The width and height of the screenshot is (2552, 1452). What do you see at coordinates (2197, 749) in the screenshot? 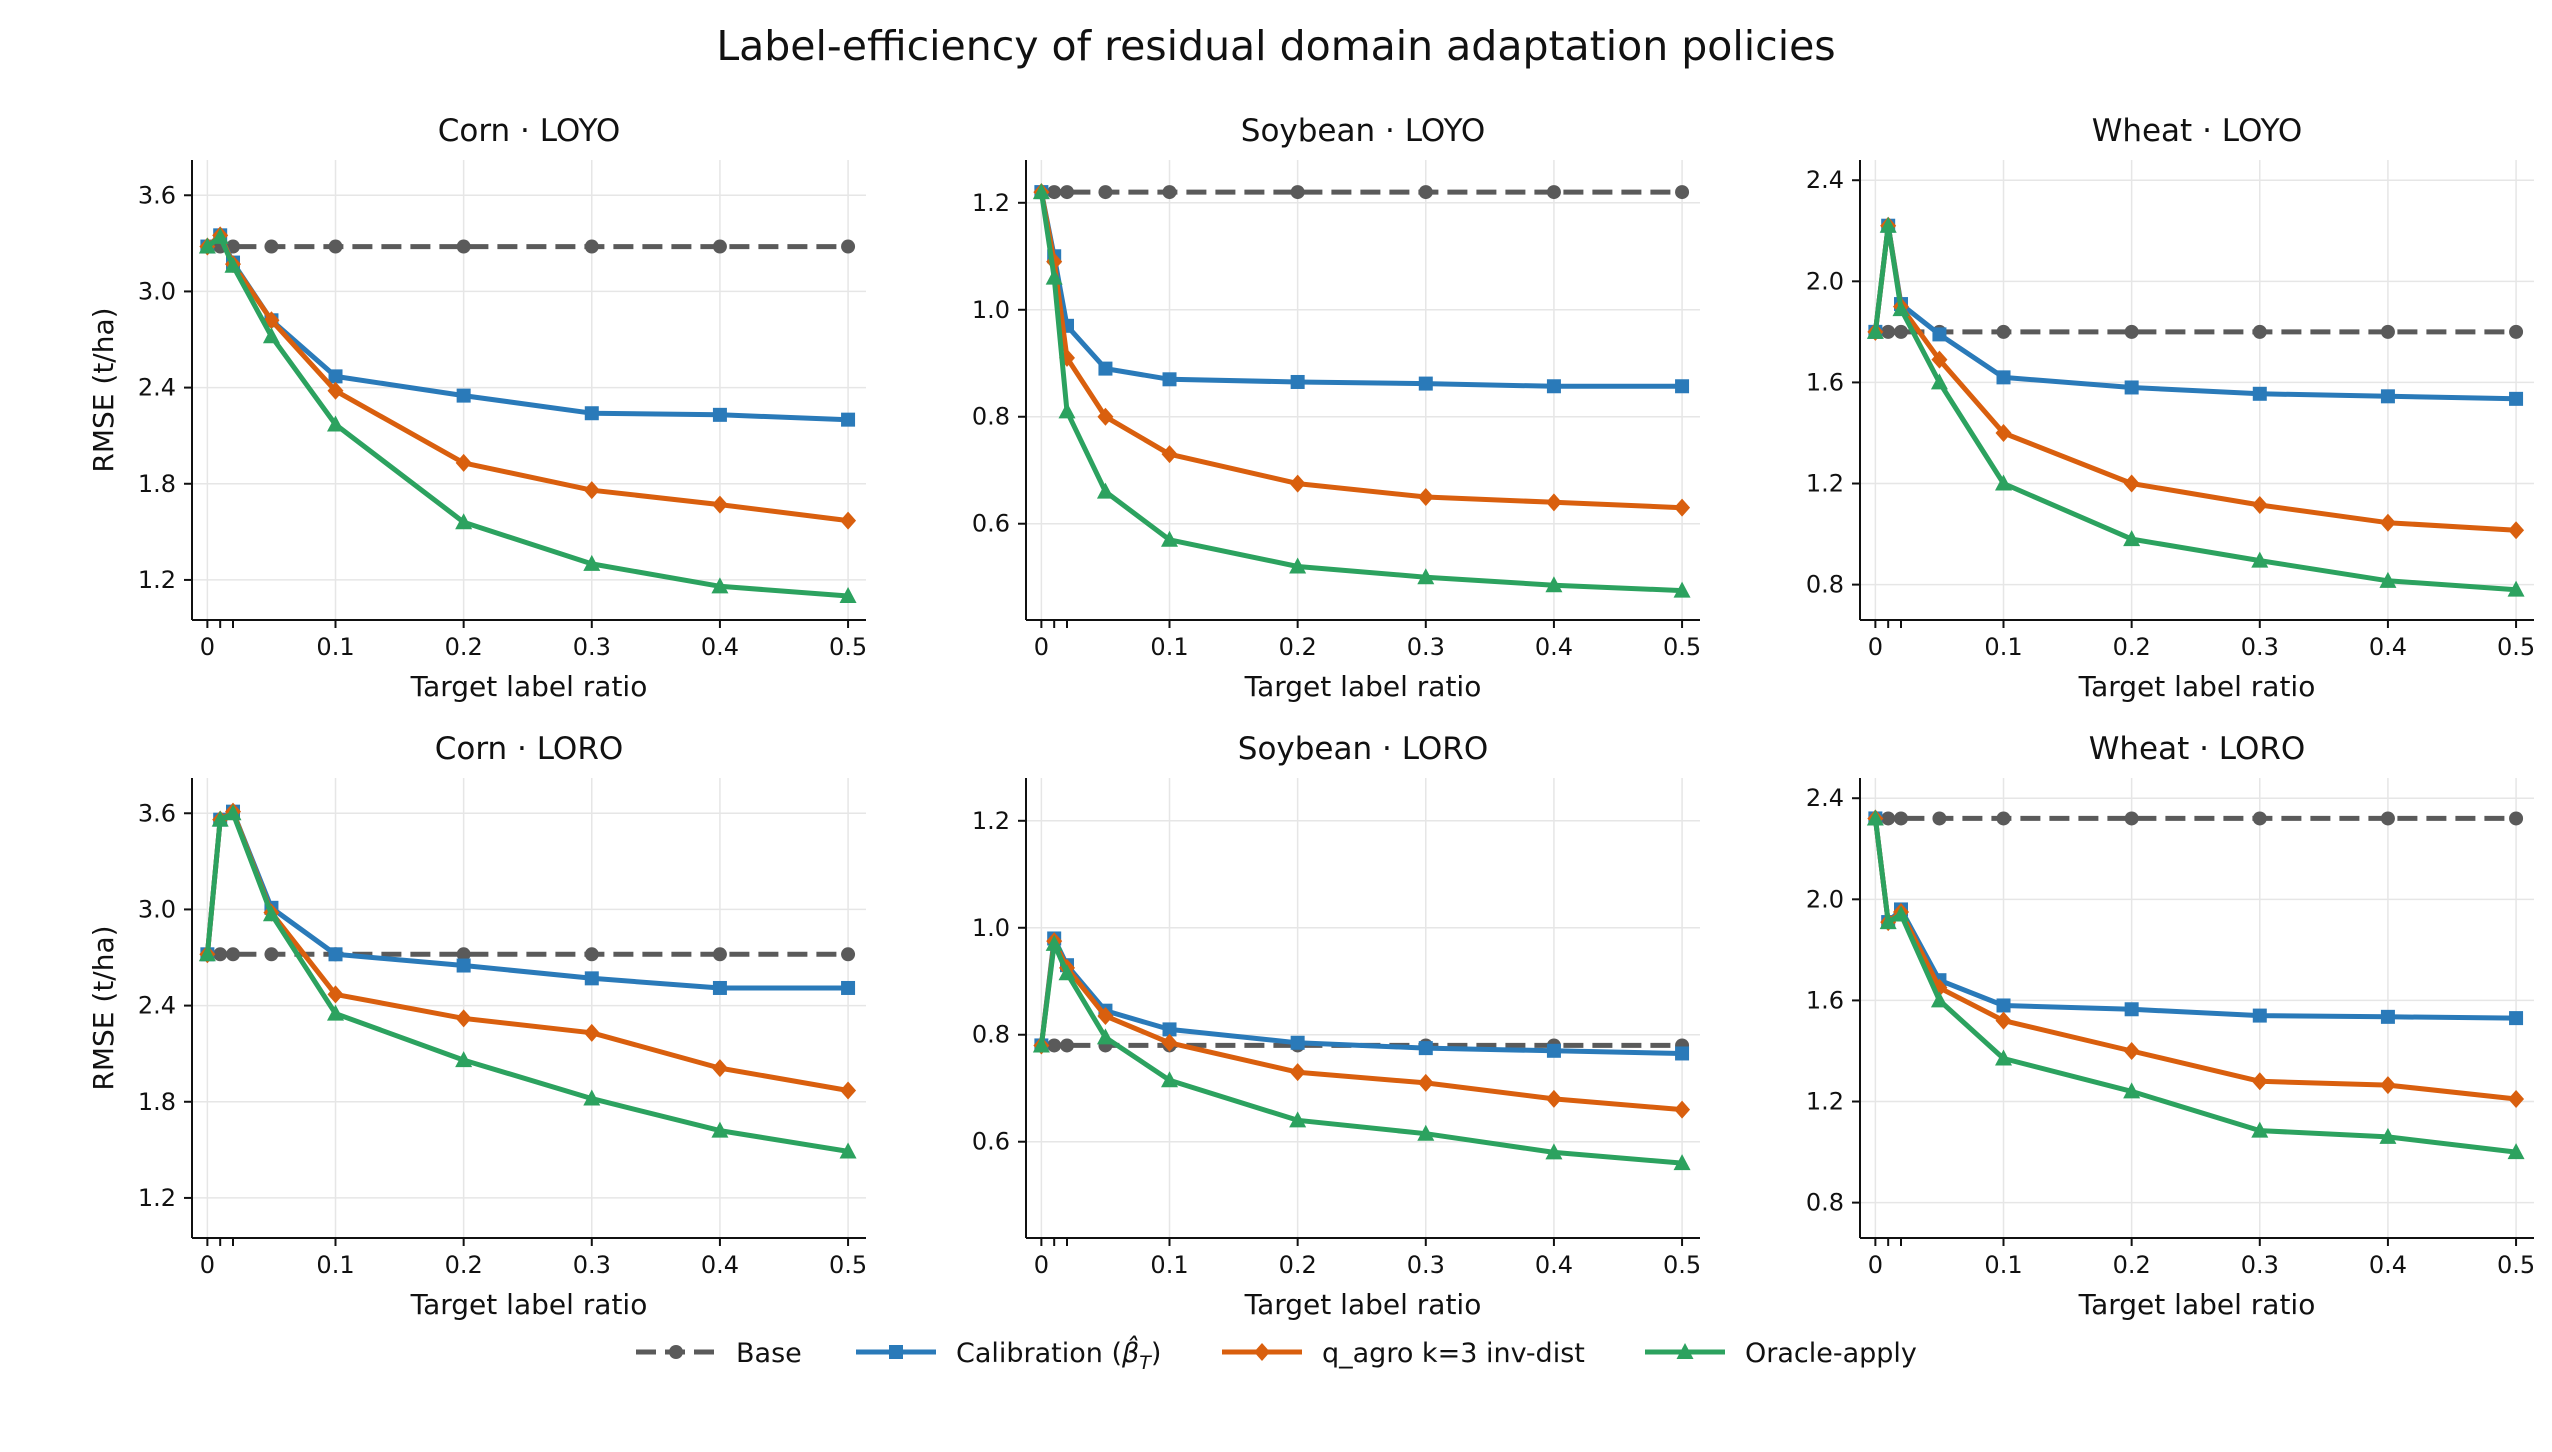
I see `panel-title: Wheat · LORO` at bounding box center [2197, 749].